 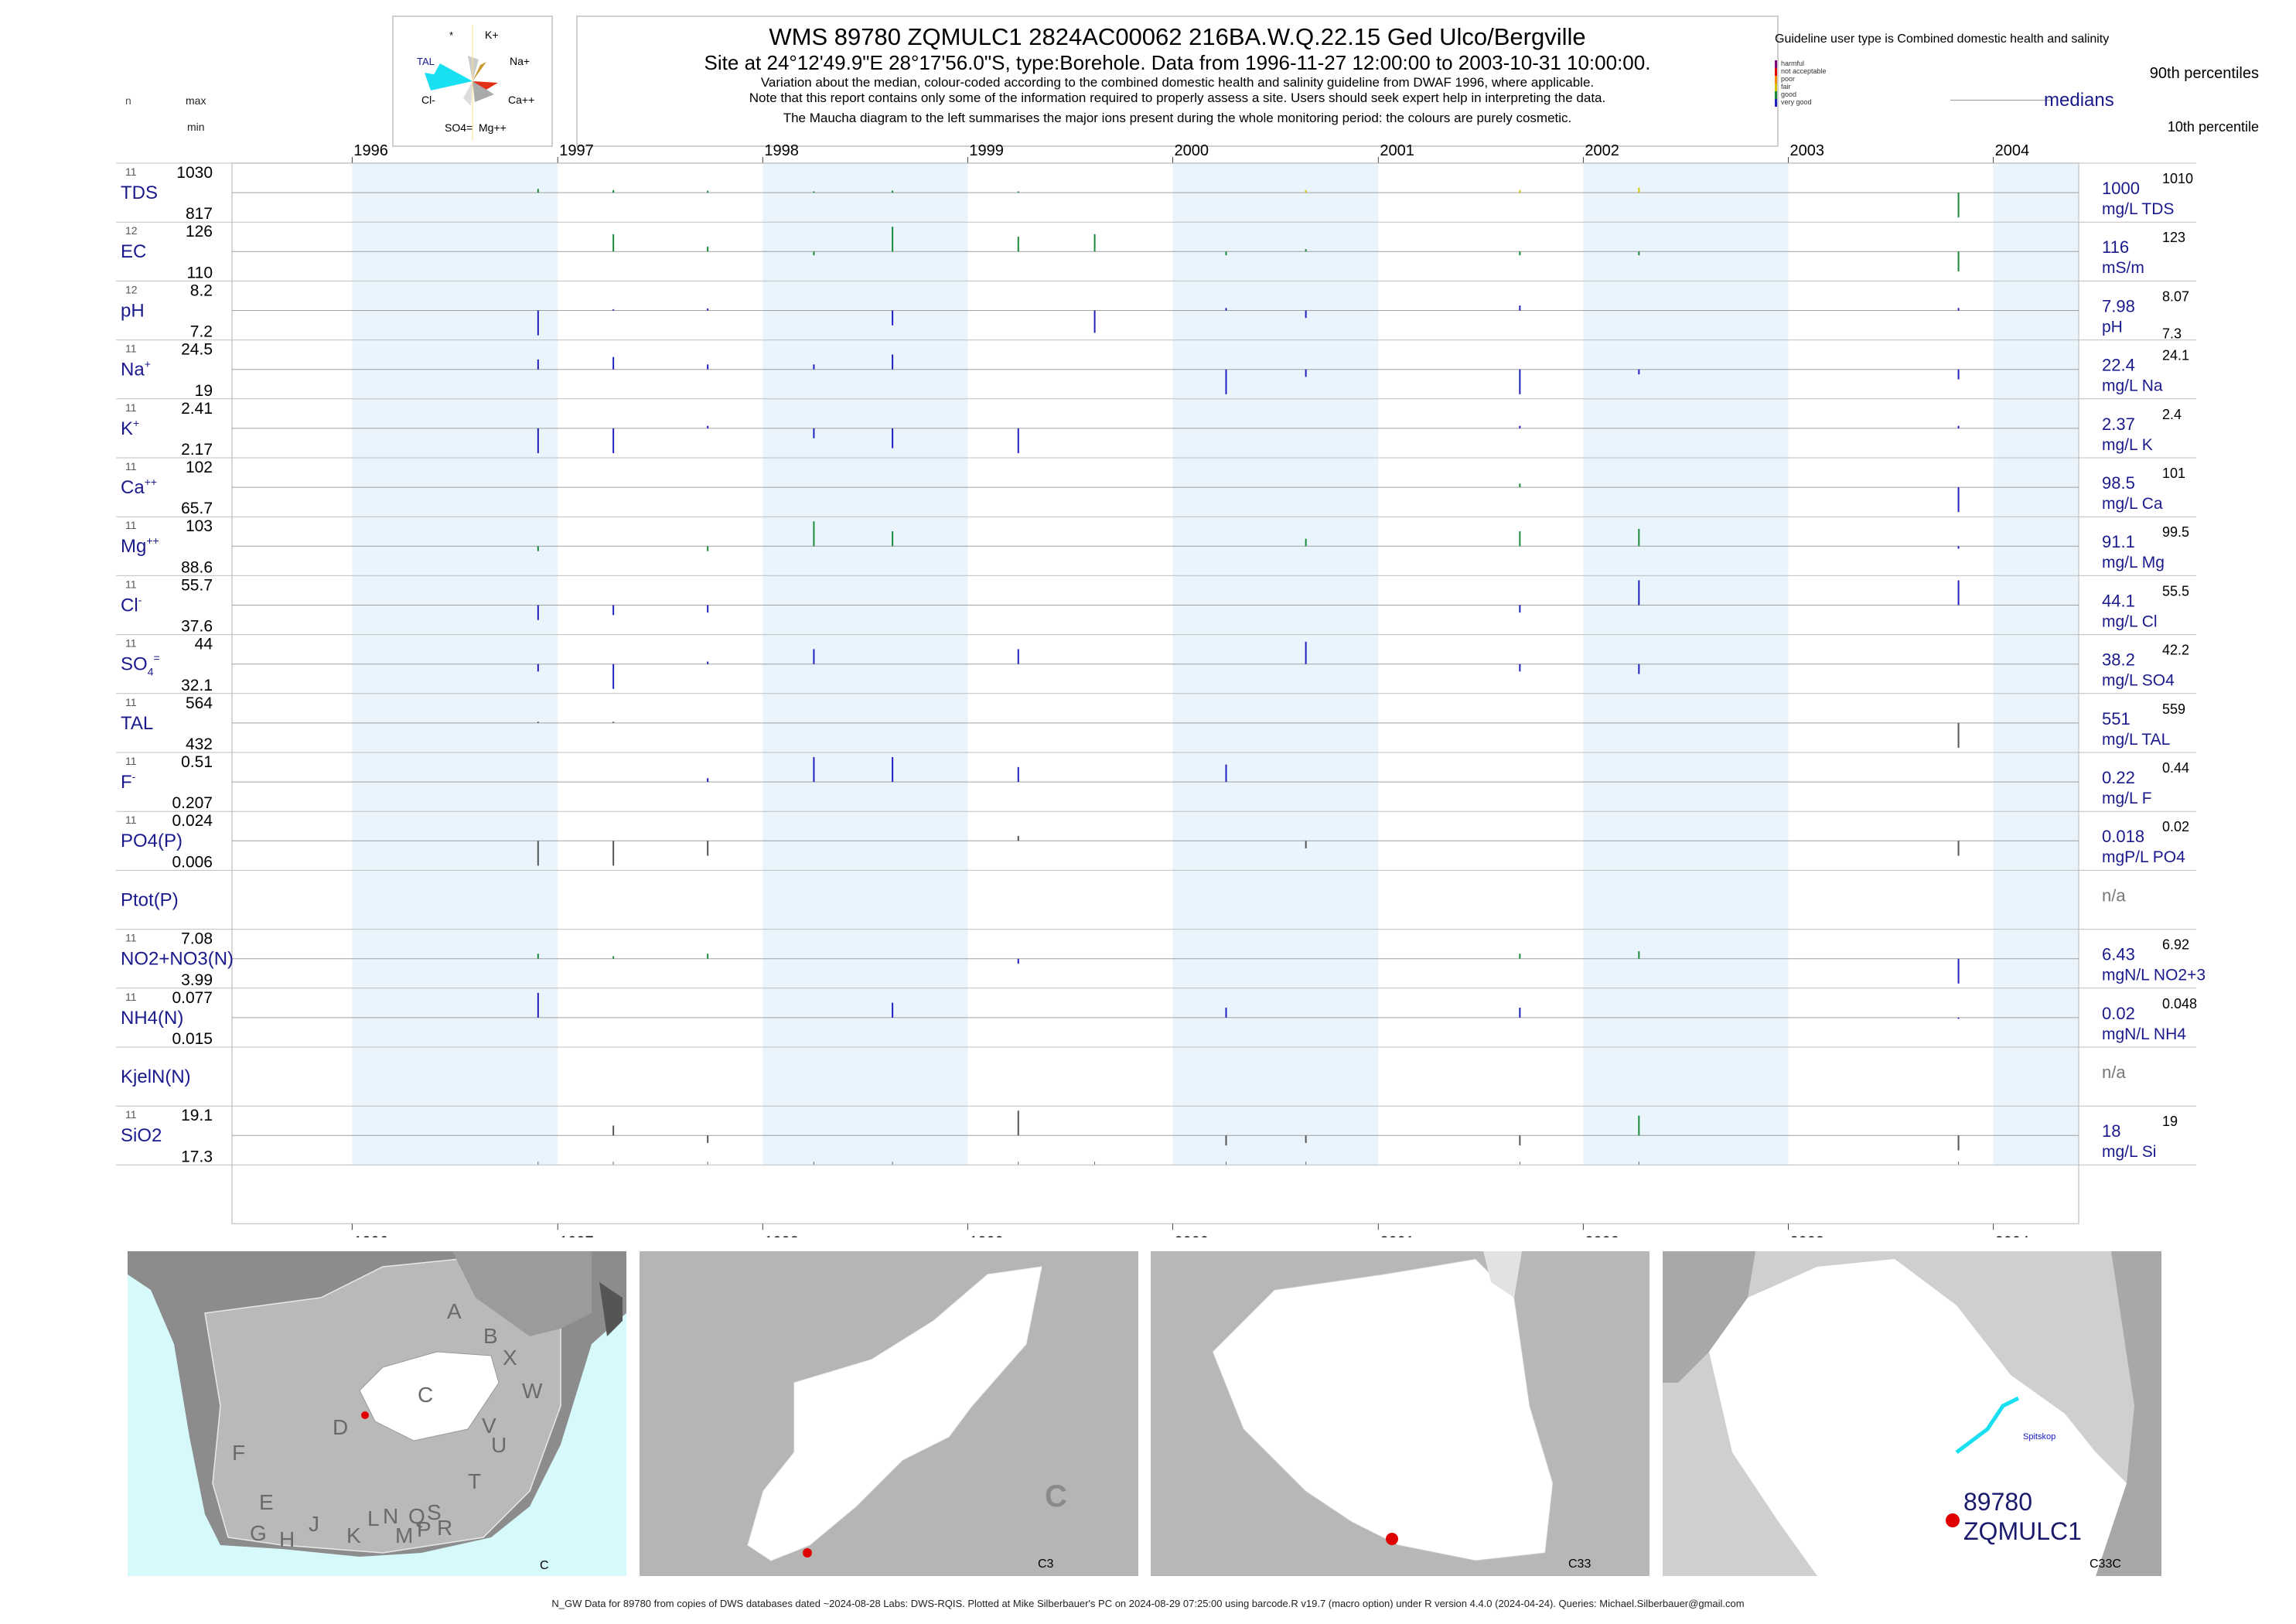 What do you see at coordinates (2175, 591) in the screenshot?
I see `panel-p90: 55.5` at bounding box center [2175, 591].